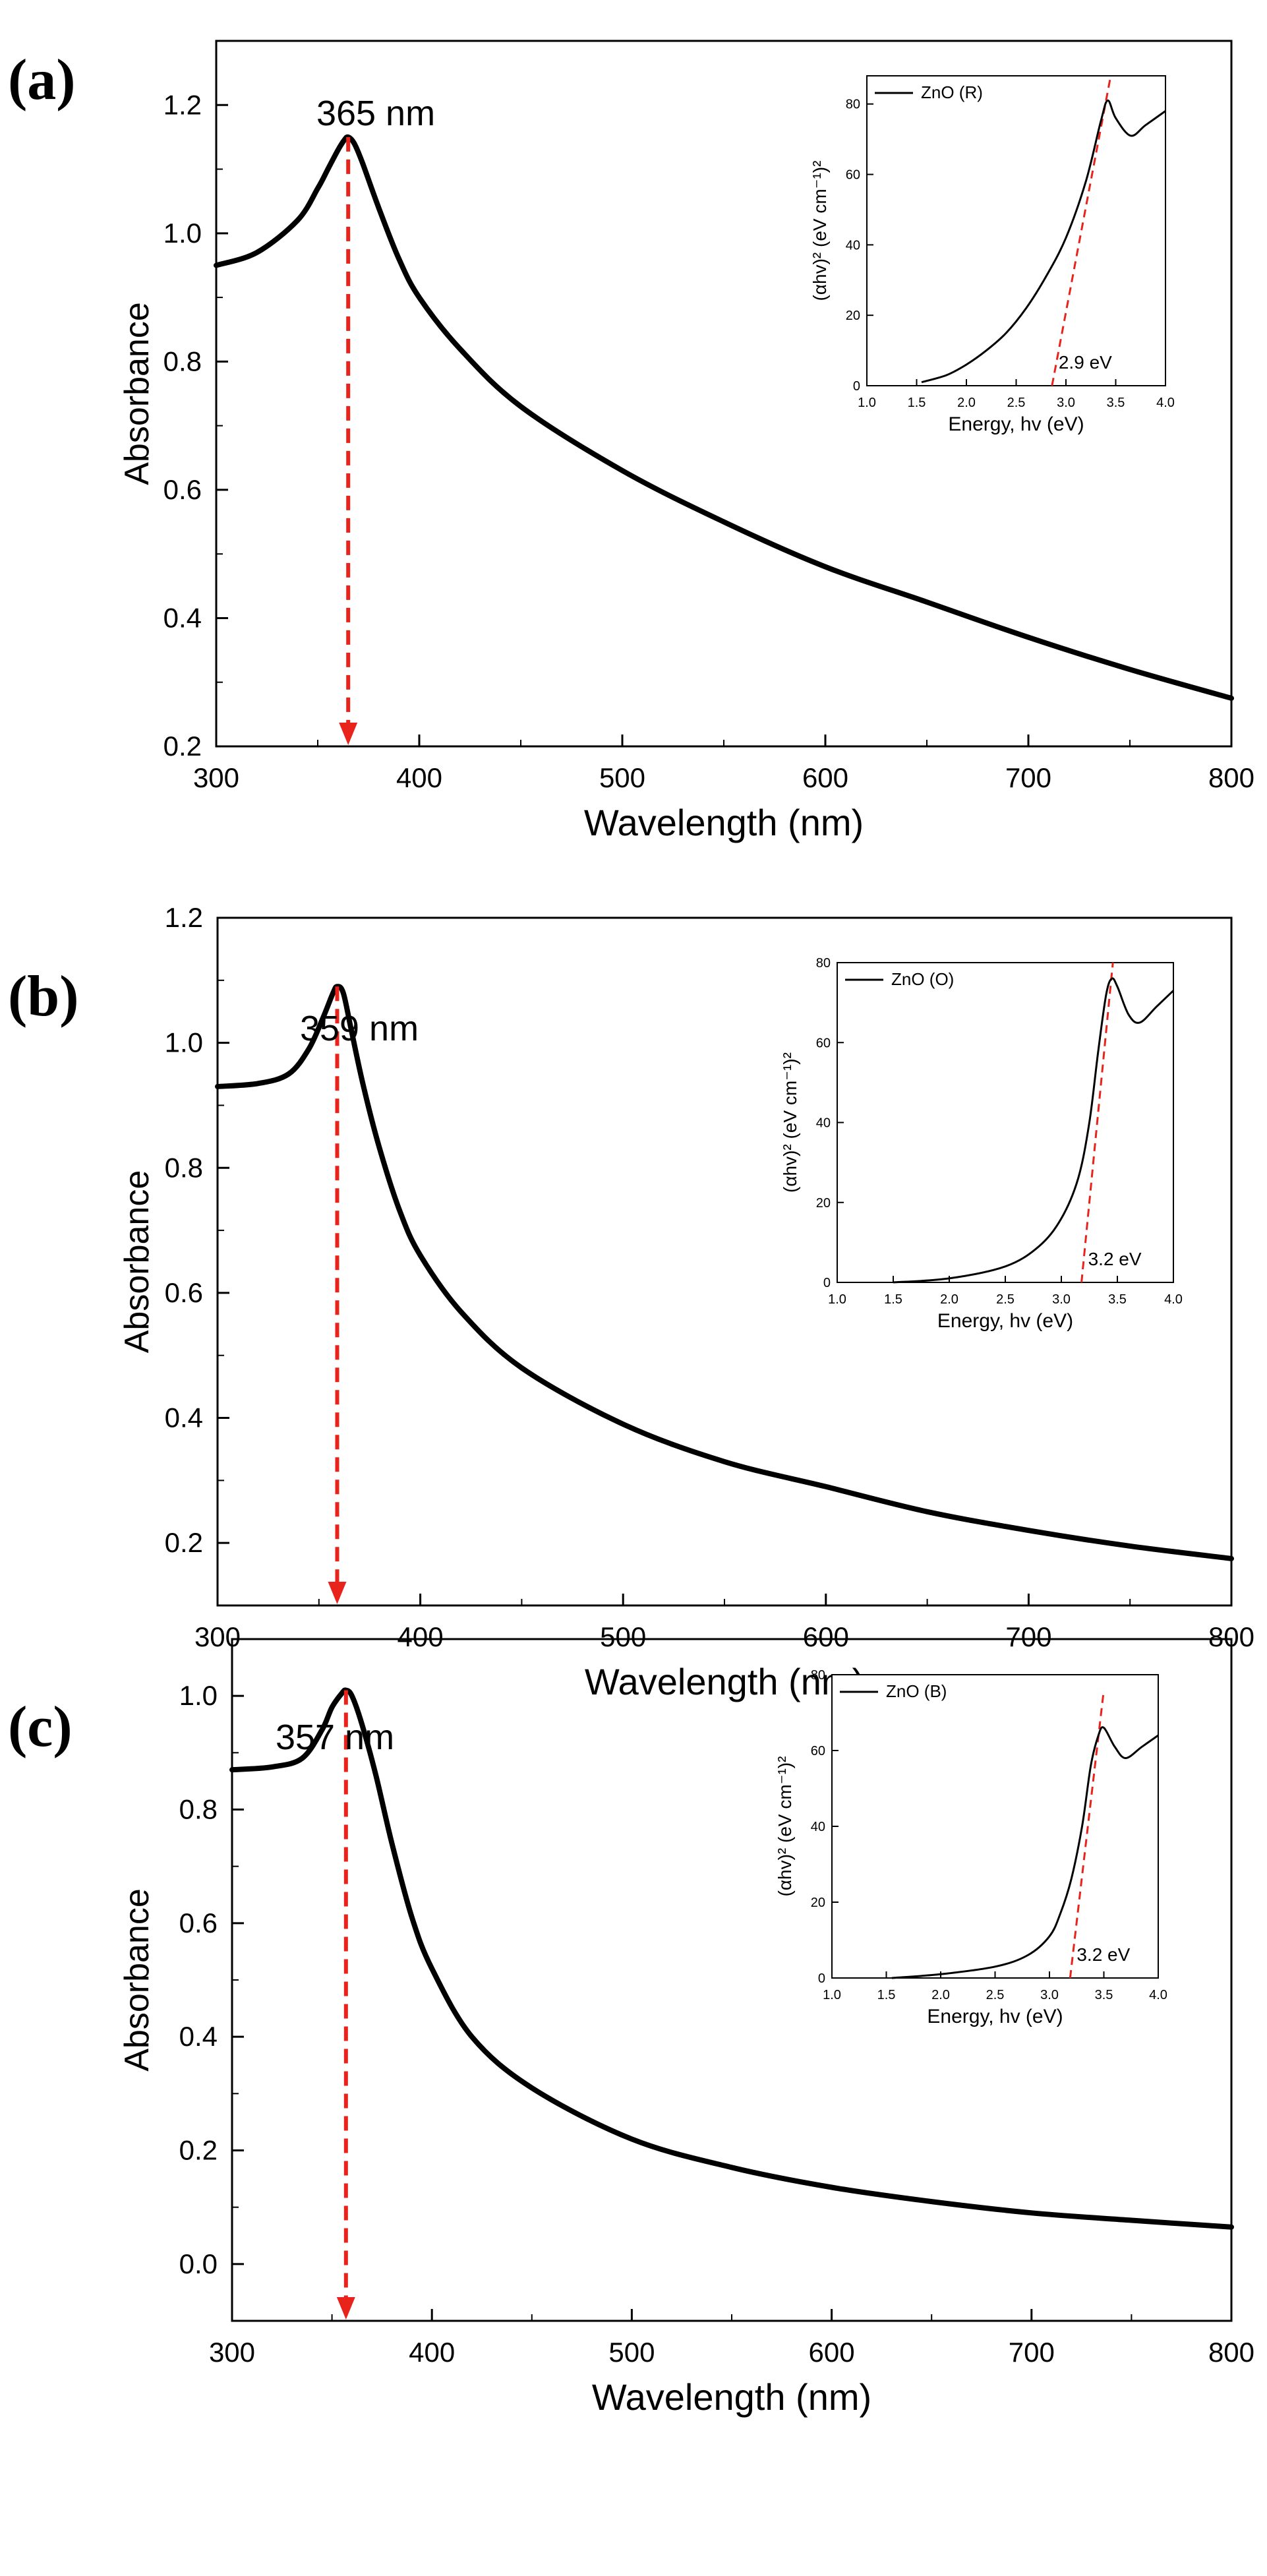  I want to click on panel-a-y-tick-label: 0.6, so click(182, 489).